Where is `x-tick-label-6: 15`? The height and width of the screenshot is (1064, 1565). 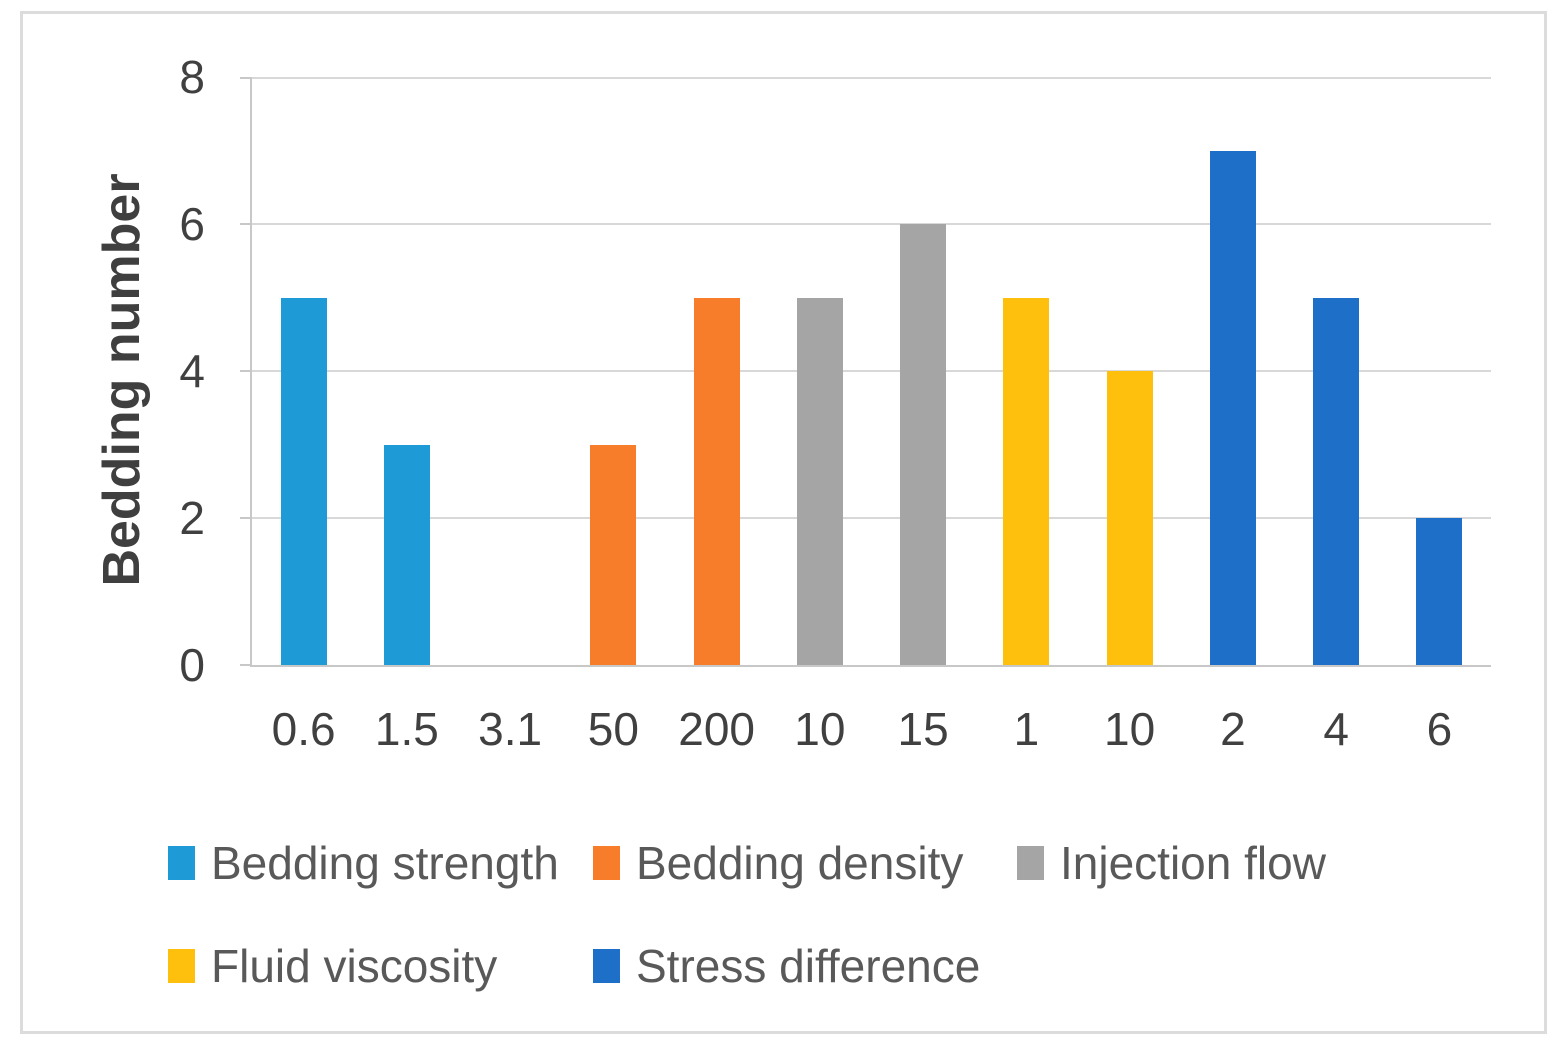
x-tick-label-6: 15 is located at coordinates (923, 729).